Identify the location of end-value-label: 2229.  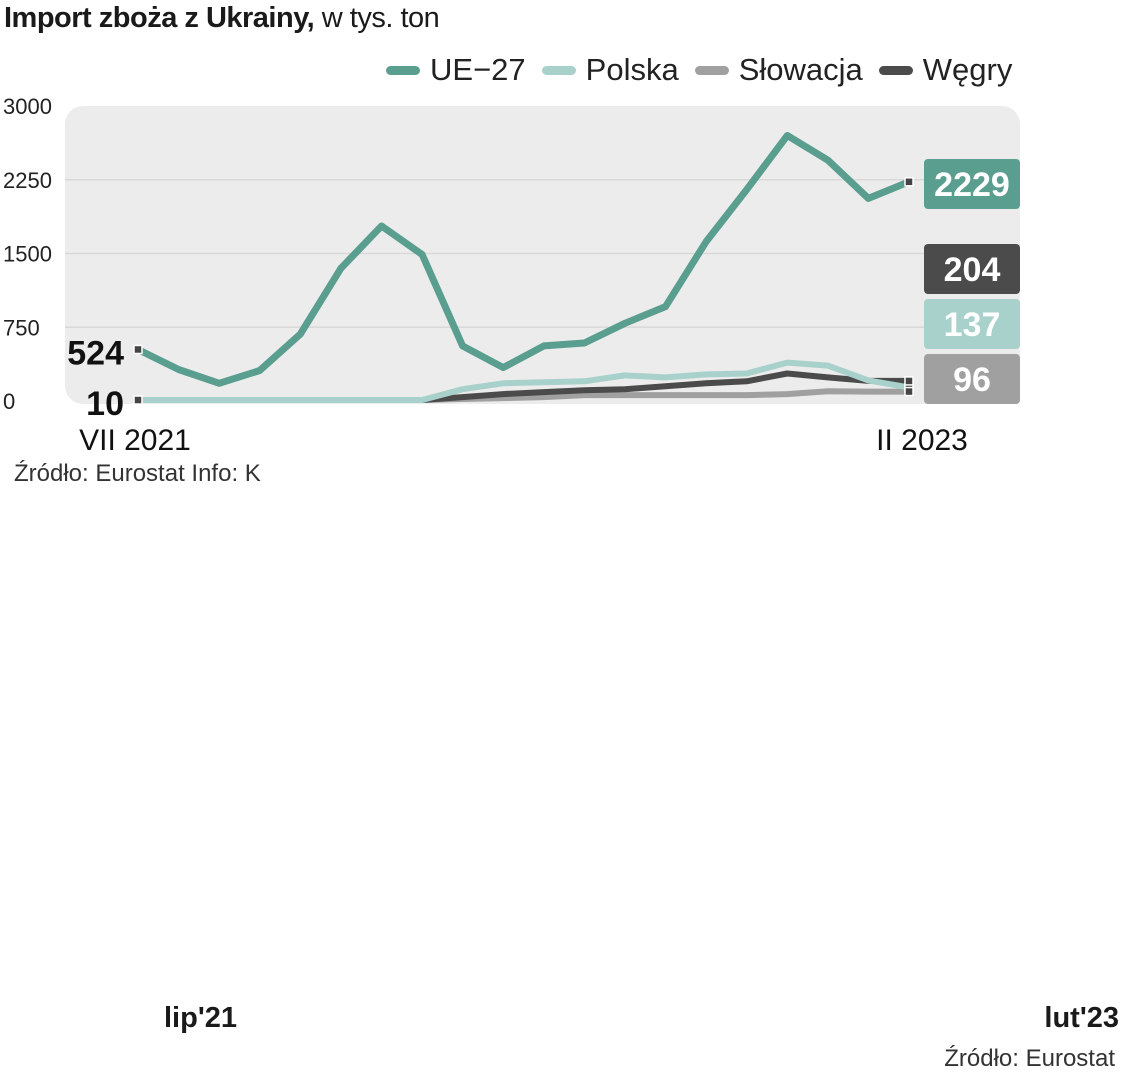
(972, 185).